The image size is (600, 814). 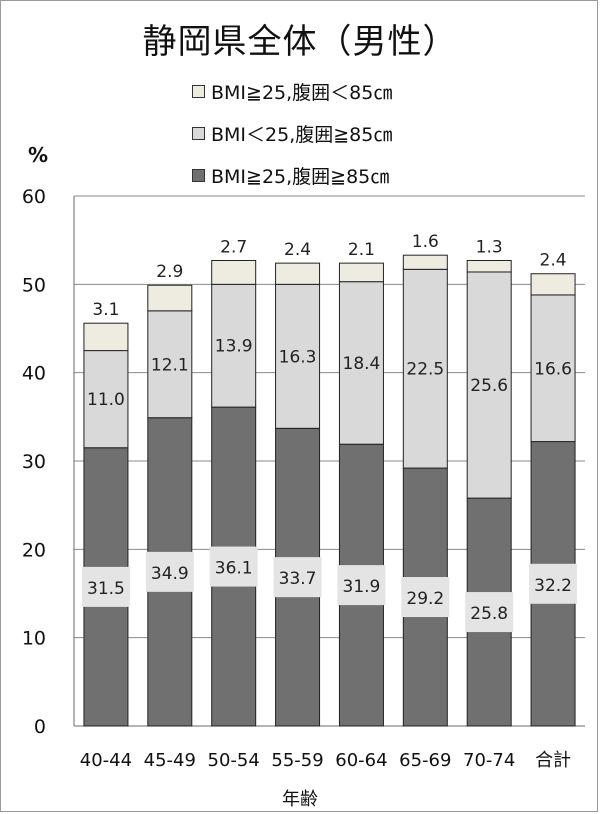 What do you see at coordinates (302, 92) in the screenshot?
I see `legend-label: BMI≧25,腹囲＜85㎝` at bounding box center [302, 92].